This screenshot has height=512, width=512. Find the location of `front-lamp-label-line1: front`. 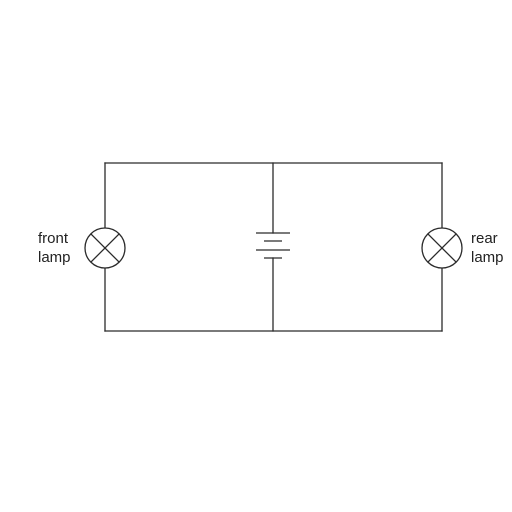

front-lamp-label-line1: front is located at coordinates (53, 238).